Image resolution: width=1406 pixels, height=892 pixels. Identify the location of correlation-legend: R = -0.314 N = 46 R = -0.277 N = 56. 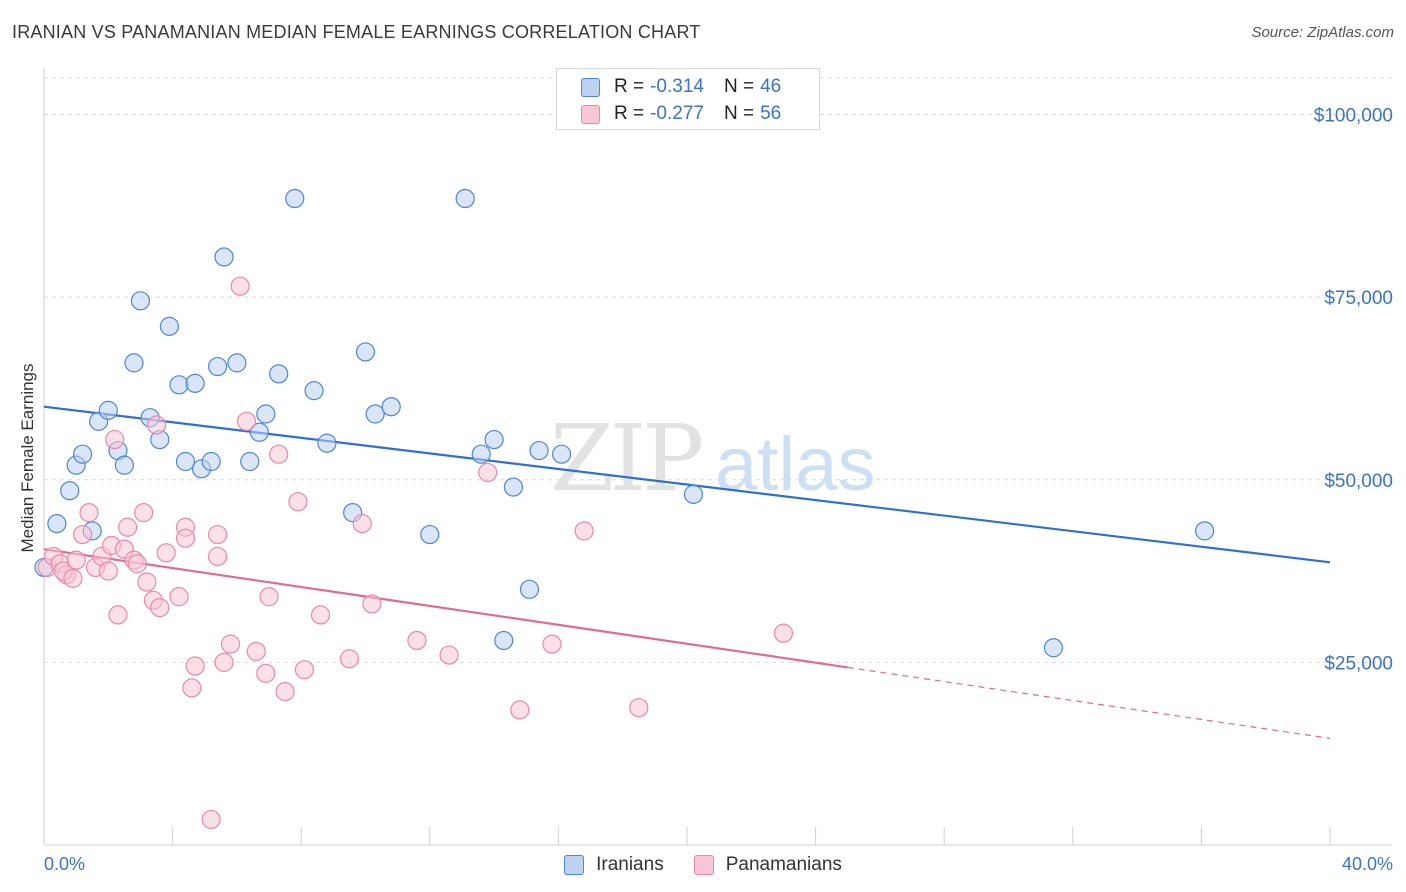
(688, 99).